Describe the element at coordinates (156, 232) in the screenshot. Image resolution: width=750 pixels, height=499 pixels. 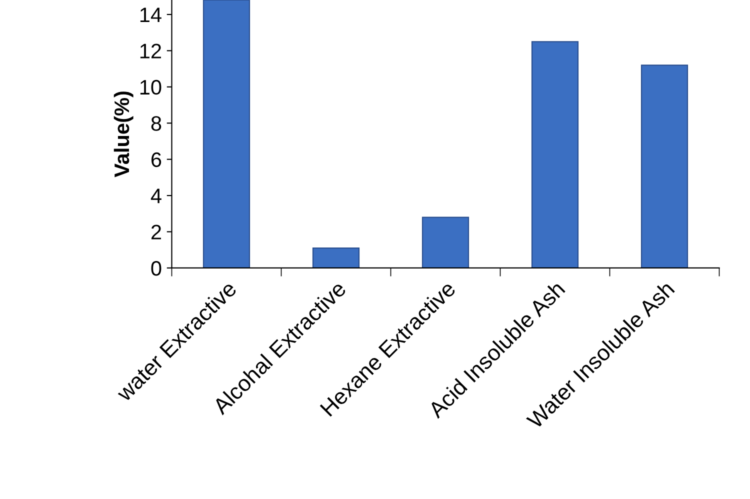
I see `y-tick-label: 2` at that location.